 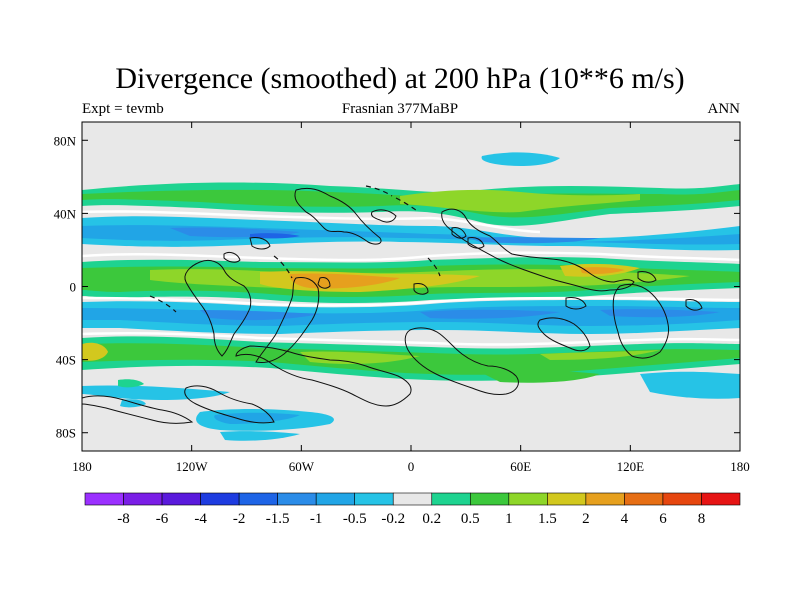 What do you see at coordinates (73, 287) in the screenshot?
I see `y-tick-label: 0` at bounding box center [73, 287].